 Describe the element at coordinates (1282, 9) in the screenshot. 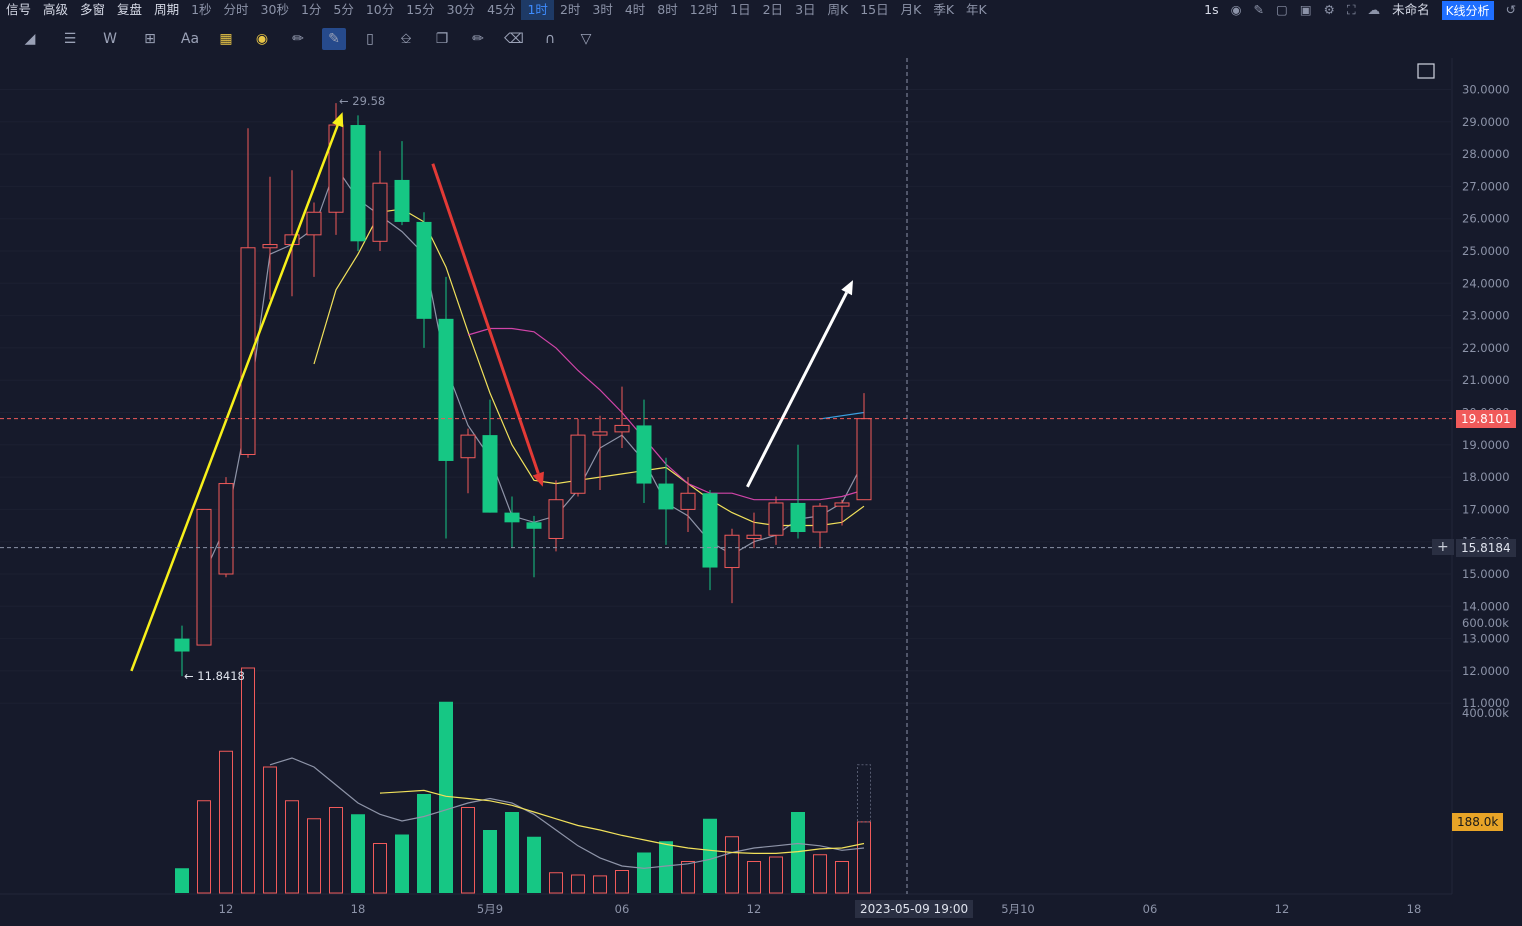

I see `layout-icon: ▢` at that location.